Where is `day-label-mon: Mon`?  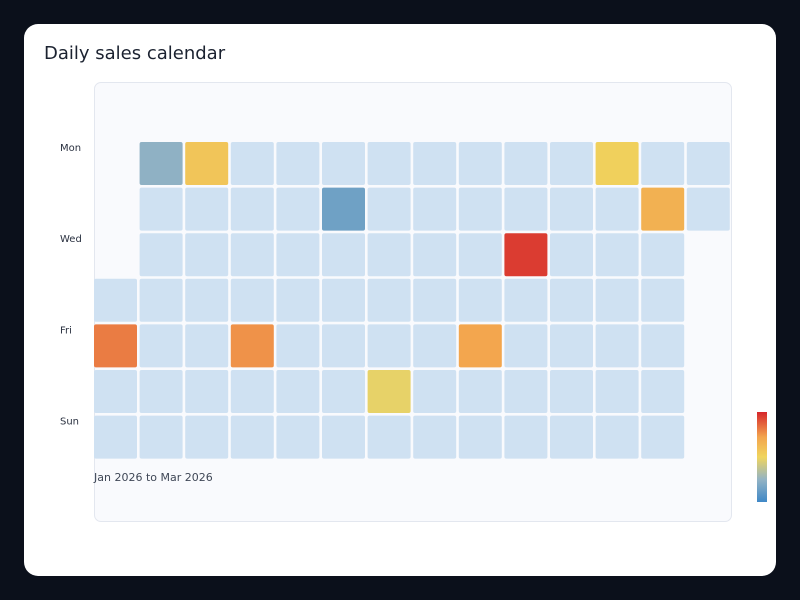
day-label-mon: Mon is located at coordinates (70, 148).